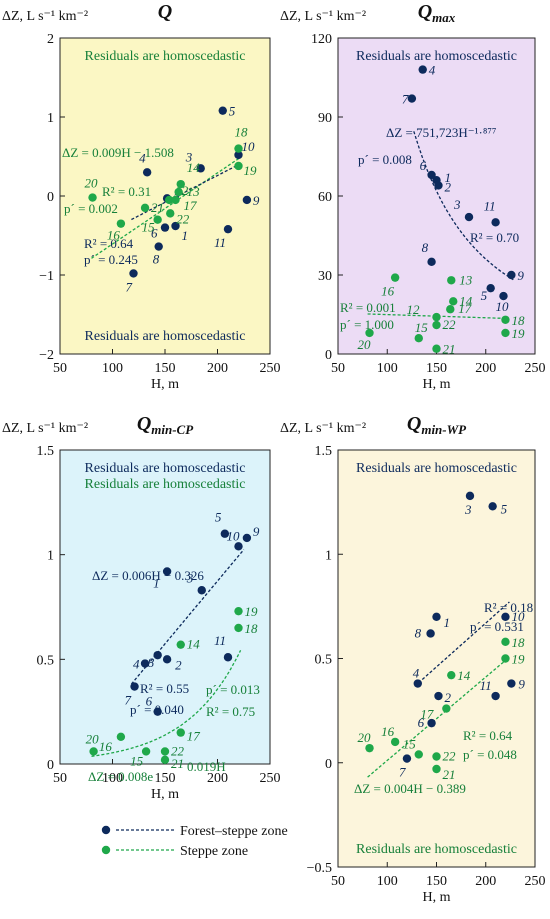 The image size is (550, 919). What do you see at coordinates (165, 384) in the screenshot?
I see `x-axis-label: H, m` at bounding box center [165, 384].